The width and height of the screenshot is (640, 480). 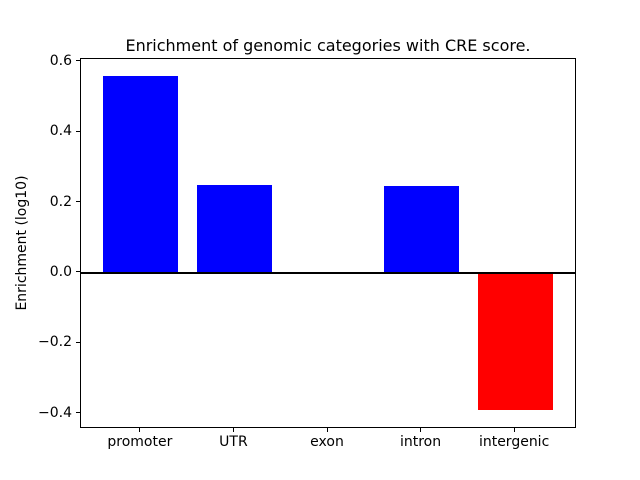 What do you see at coordinates (515, 341) in the screenshot?
I see `bar-intergenic` at bounding box center [515, 341].